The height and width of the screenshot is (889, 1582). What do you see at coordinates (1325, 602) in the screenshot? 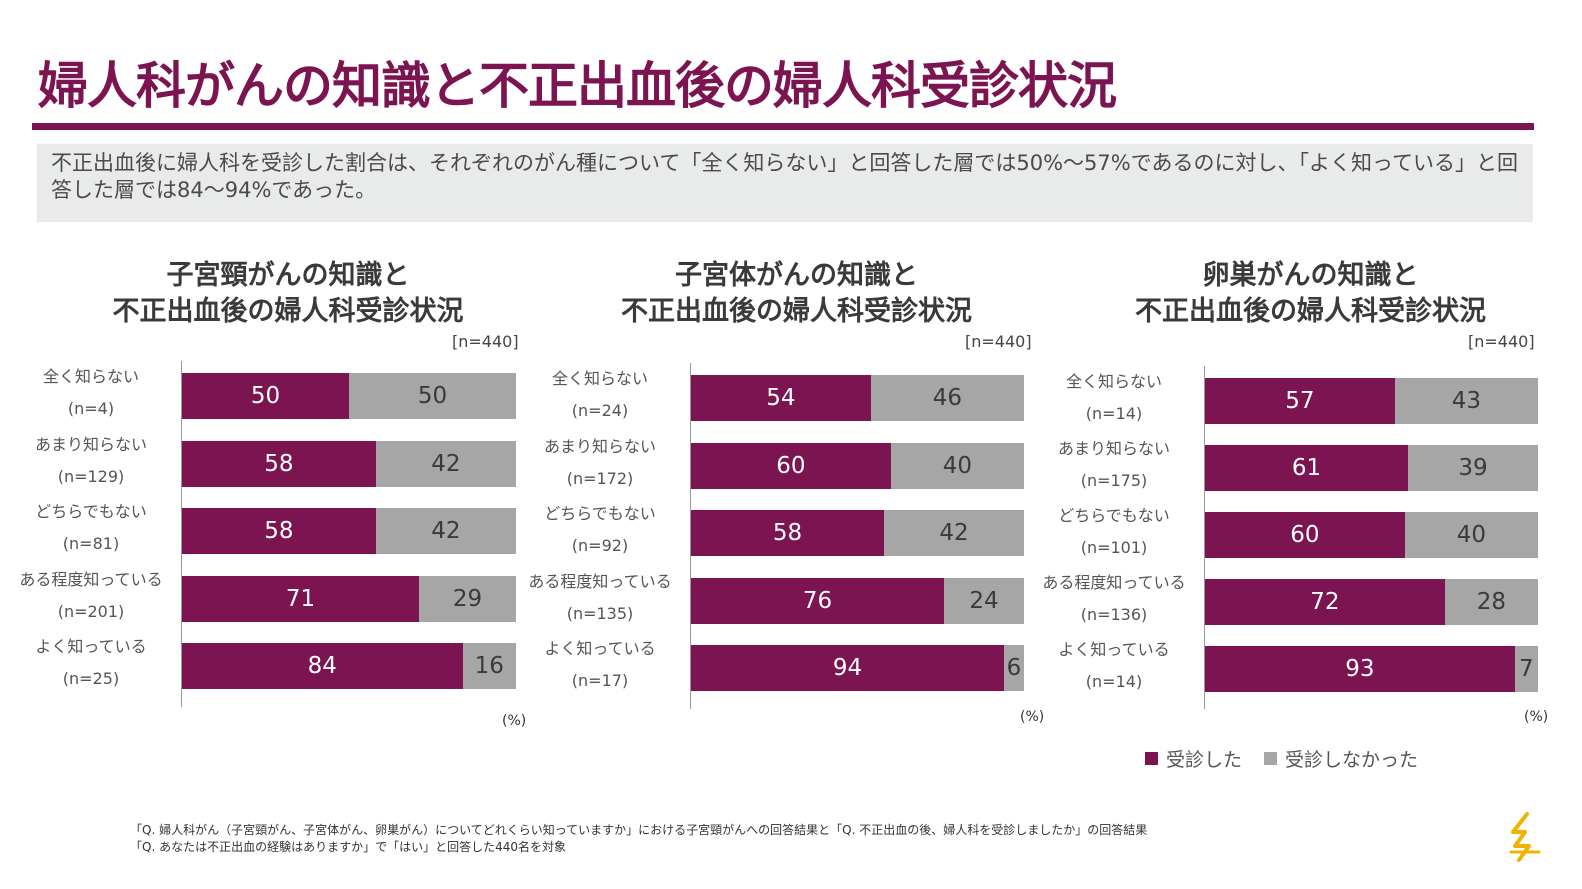
I see `bar-segment-visited: 72` at bounding box center [1325, 602].